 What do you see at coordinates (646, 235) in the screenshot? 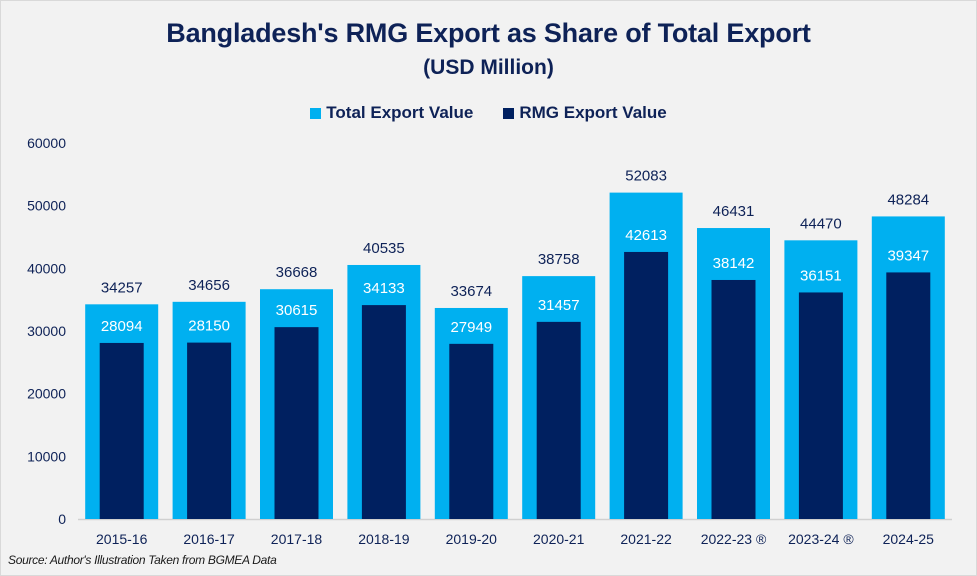
I see `data-label-rmg-export: 42613` at bounding box center [646, 235].